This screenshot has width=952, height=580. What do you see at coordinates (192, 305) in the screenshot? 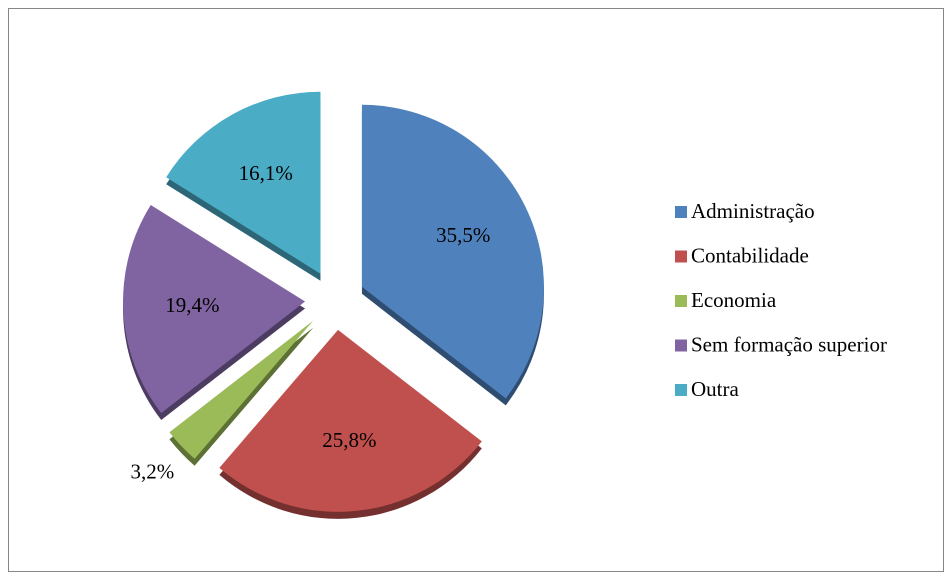
I see `value-label: 19,4%` at bounding box center [192, 305].